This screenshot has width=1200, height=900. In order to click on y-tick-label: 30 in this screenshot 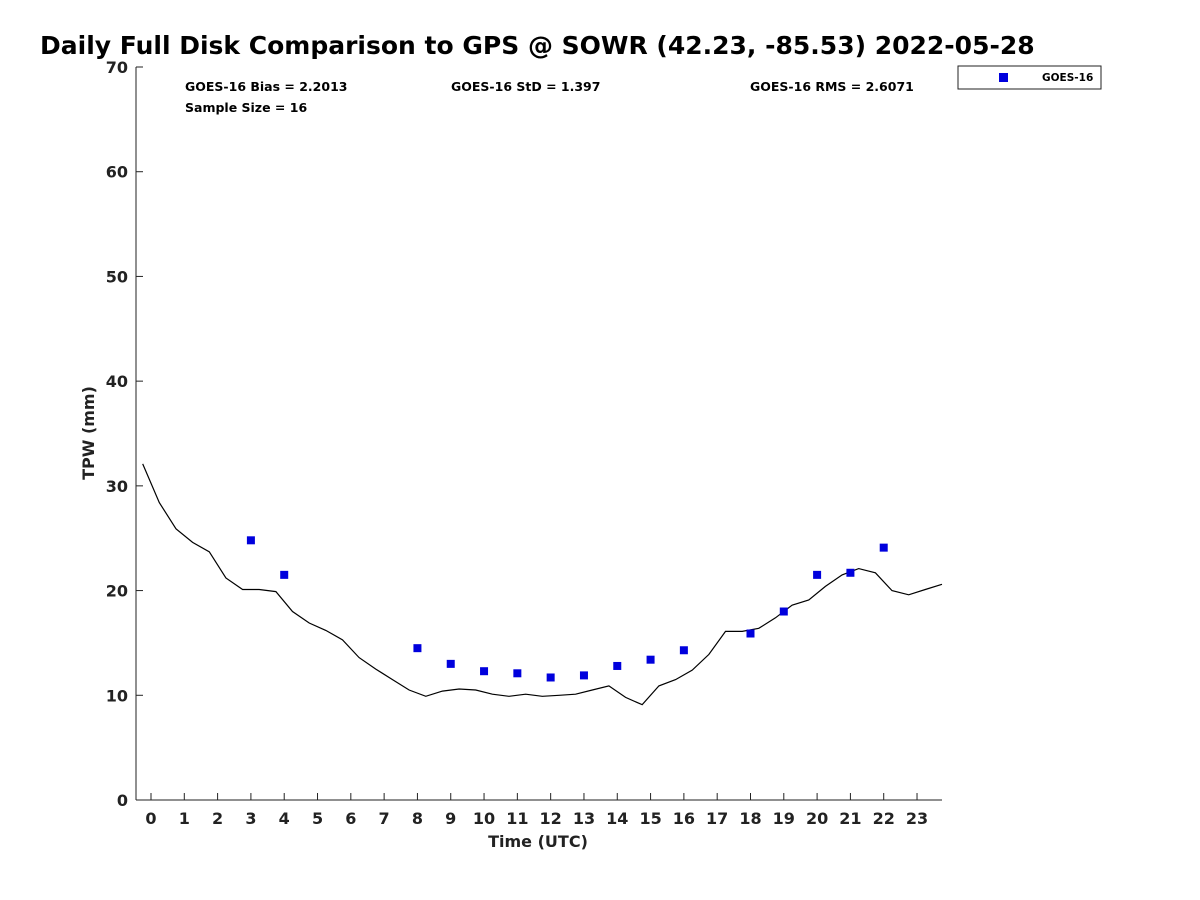, I will do `click(117, 486)`.